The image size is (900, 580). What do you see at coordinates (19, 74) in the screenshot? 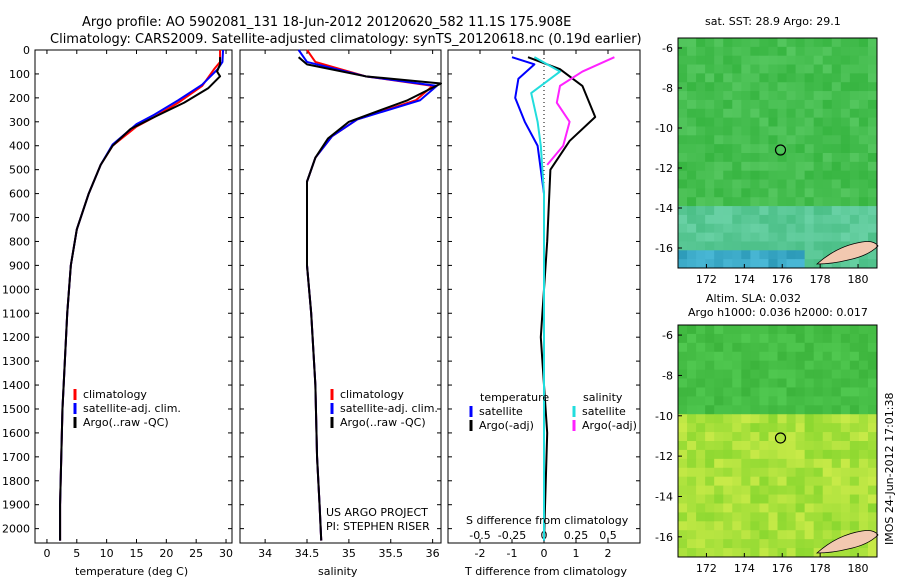
I see `y-tick-label: 100` at bounding box center [19, 74].